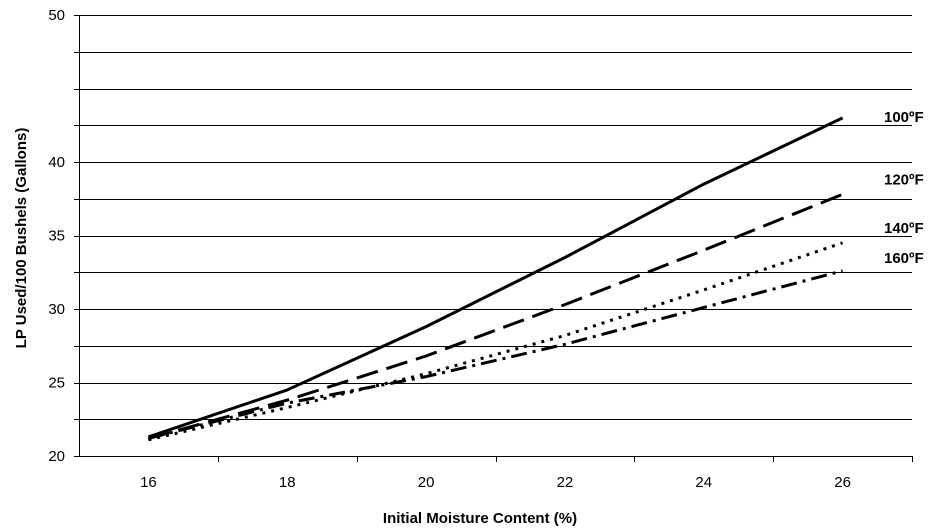 The height and width of the screenshot is (531, 938). I want to click on series-label-120f: 120ºF, so click(904, 179).